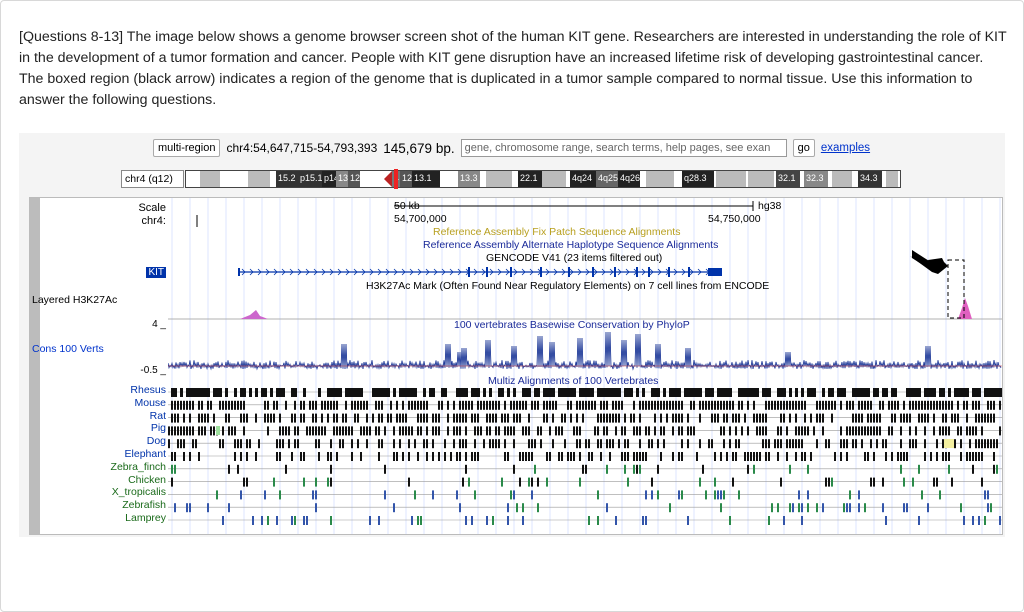 The height and width of the screenshot is (612, 1024). Describe the element at coordinates (803, 148) in the screenshot. I see `go-button: go` at that location.